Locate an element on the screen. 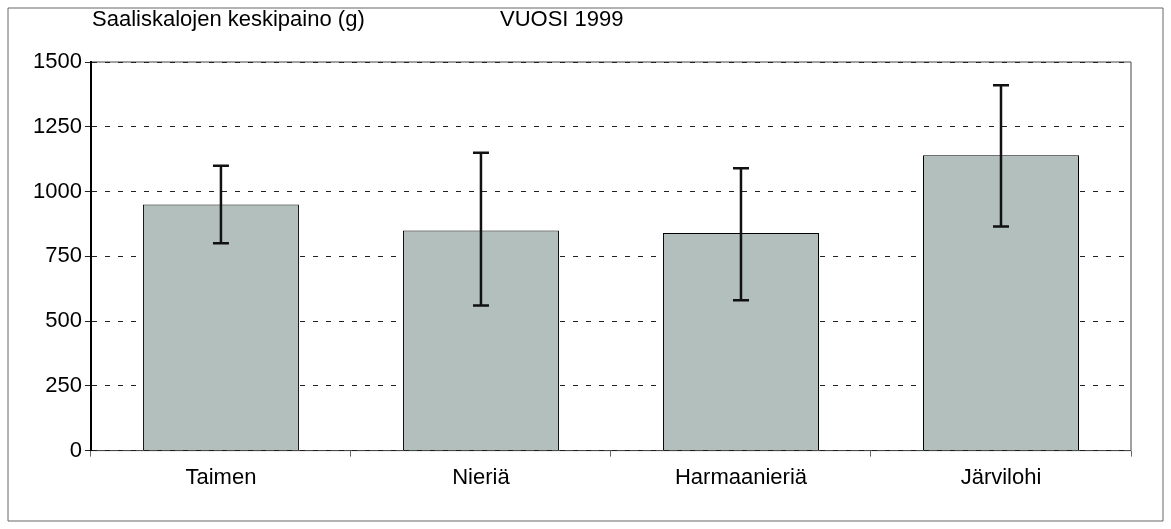  y-tick-label: 750 is located at coordinates (63, 255).